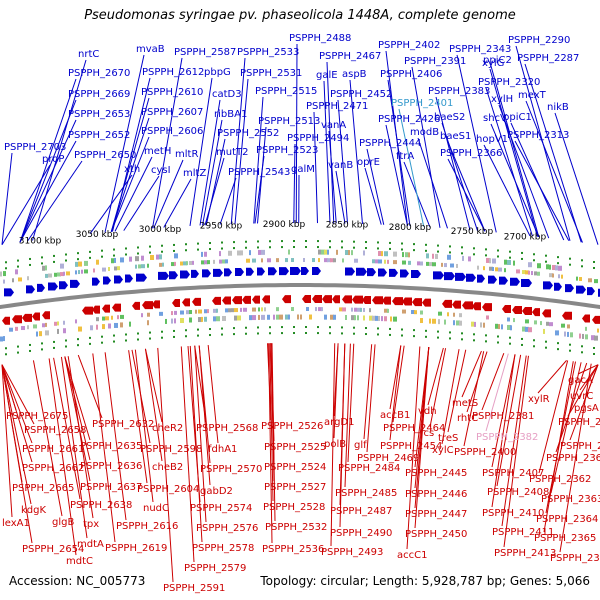  Describe the element at coordinates (410, 228) in the screenshot. I see `scale-label: 2800 kbp` at that location.